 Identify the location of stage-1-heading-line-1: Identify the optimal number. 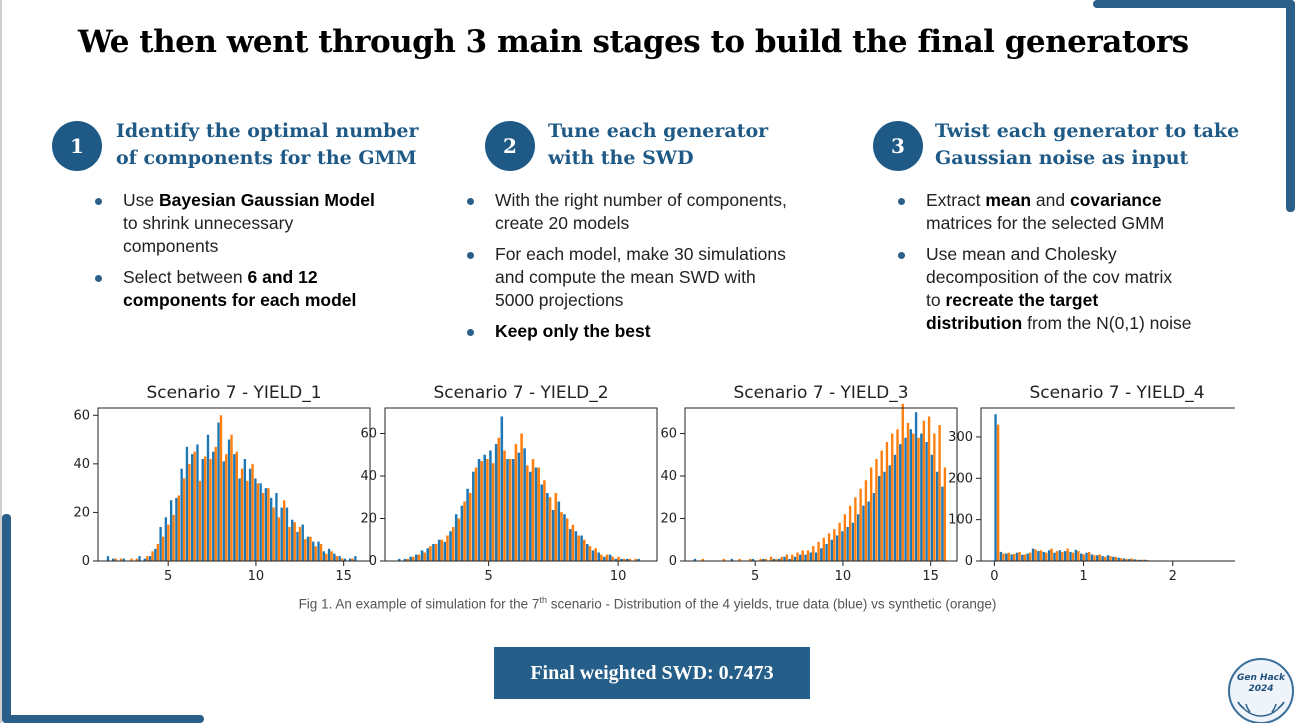
(267, 131).